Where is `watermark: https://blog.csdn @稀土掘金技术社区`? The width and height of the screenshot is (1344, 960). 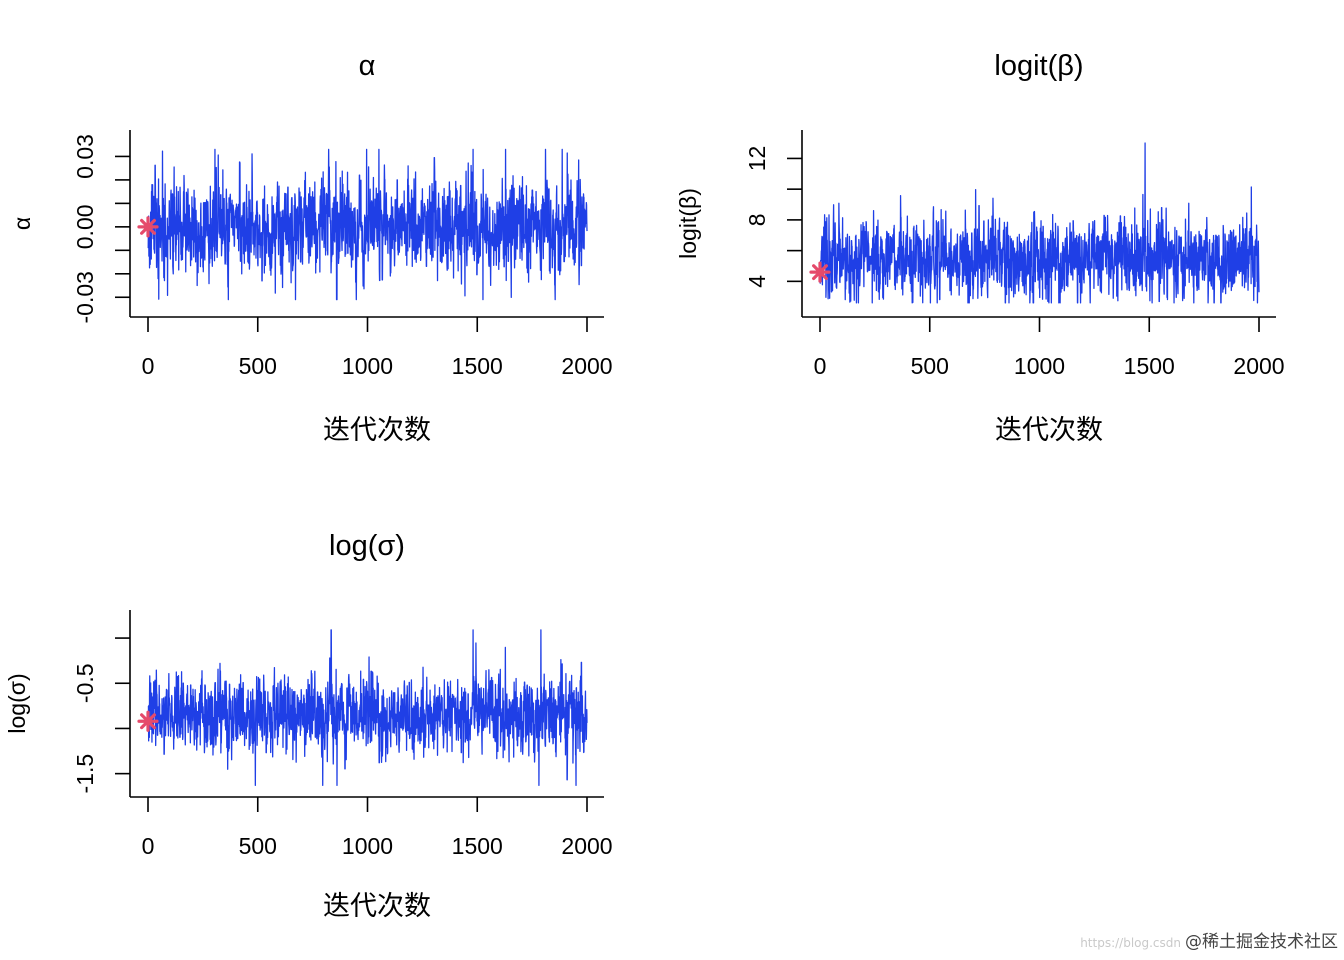
watermark: https://blog.csdn @稀土掘金技术社区 is located at coordinates (1209, 939).